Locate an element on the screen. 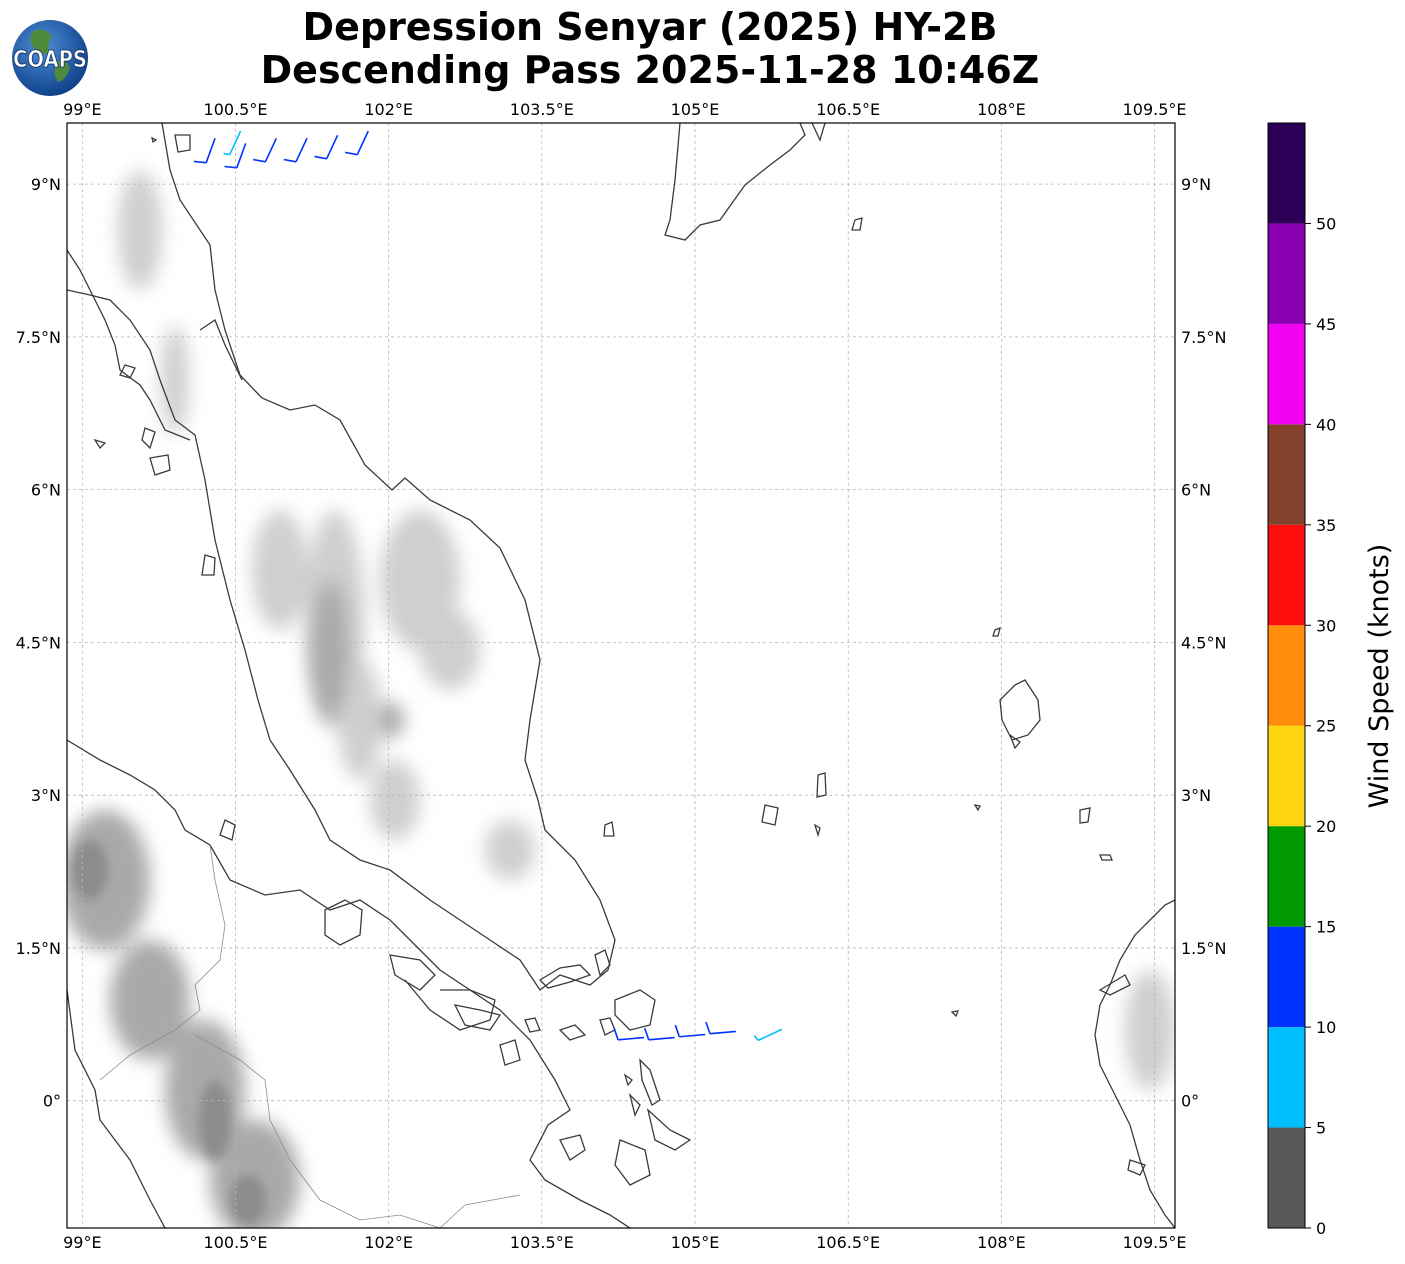 The height and width of the screenshot is (1264, 1405). lon-label-top: 105°E is located at coordinates (695, 109).